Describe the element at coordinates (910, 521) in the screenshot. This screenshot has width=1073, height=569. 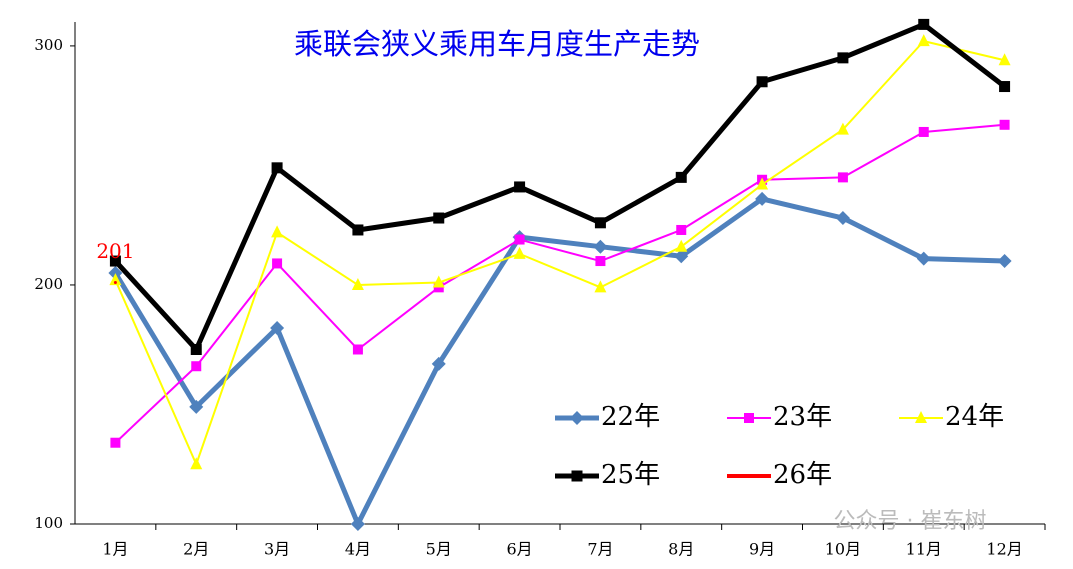
I see `watermark: 公众号 · 崔东树` at that location.